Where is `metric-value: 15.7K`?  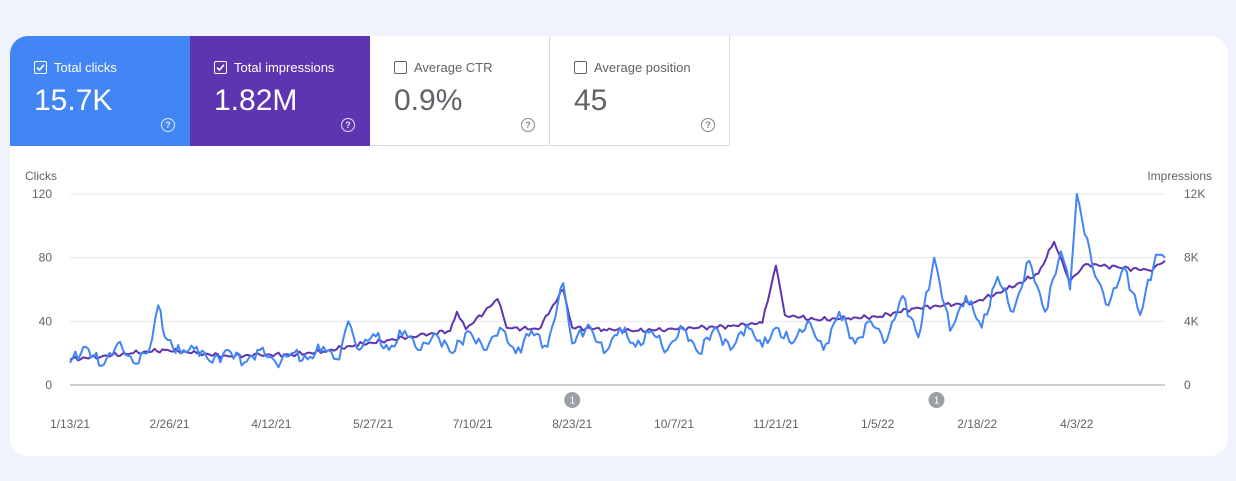
metric-value: 15.7K is located at coordinates (73, 100).